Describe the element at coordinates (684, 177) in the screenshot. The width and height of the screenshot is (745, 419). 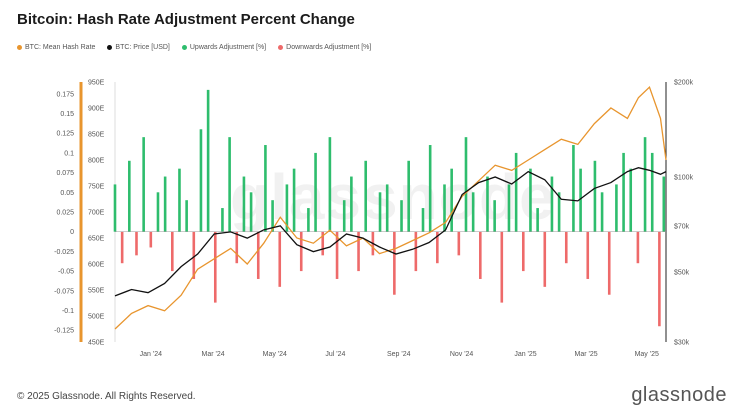
I see `y-price-tick-label: $100k` at that location.